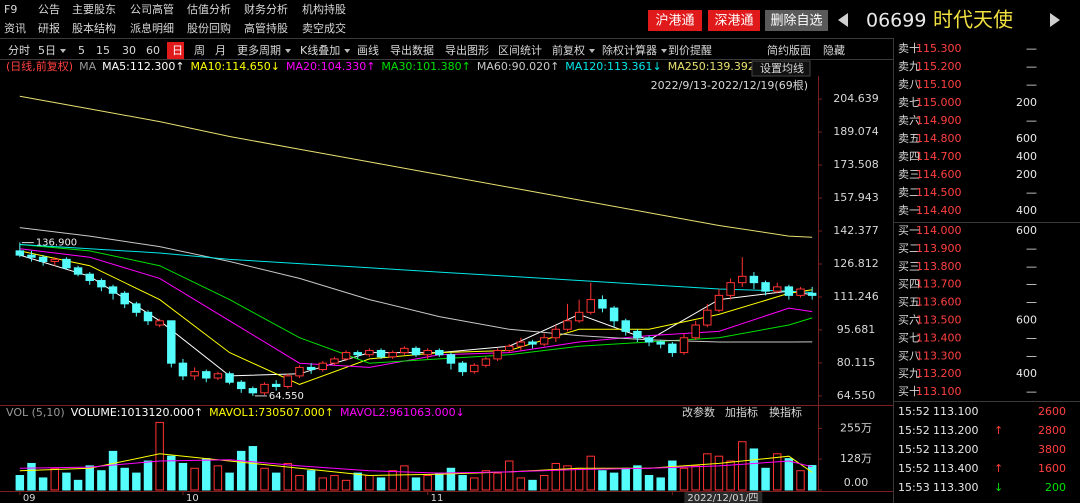  I want to click on menu-item: 估值分析, so click(209, 9).